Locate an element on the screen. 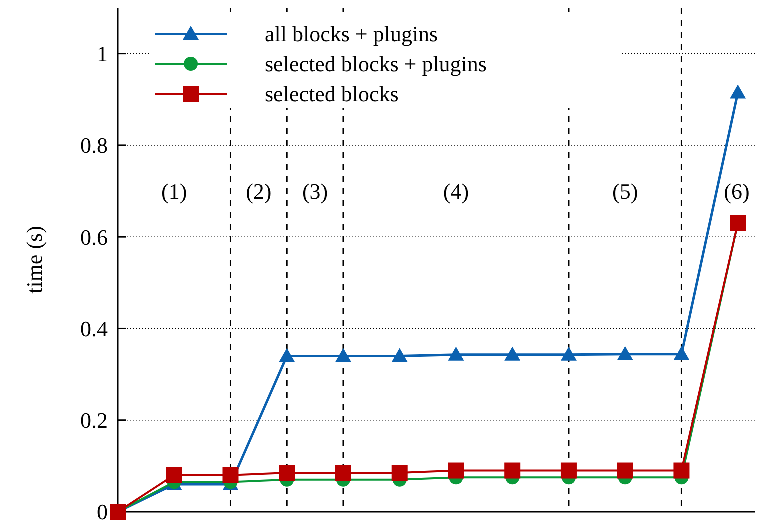  legend-label: selected blocks + plugins is located at coordinates (376, 64).